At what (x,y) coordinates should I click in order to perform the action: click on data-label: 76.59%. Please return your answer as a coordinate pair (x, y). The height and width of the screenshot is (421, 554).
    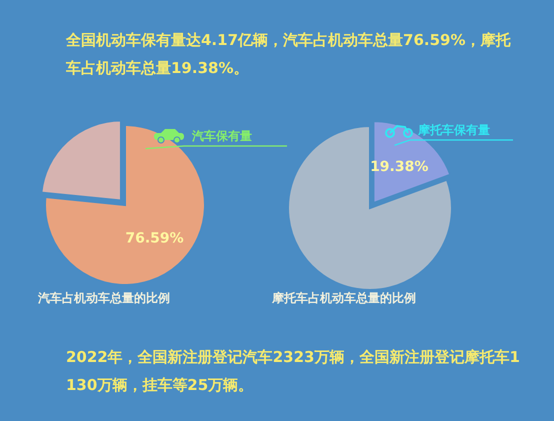
    Looking at the image, I should click on (154, 238).